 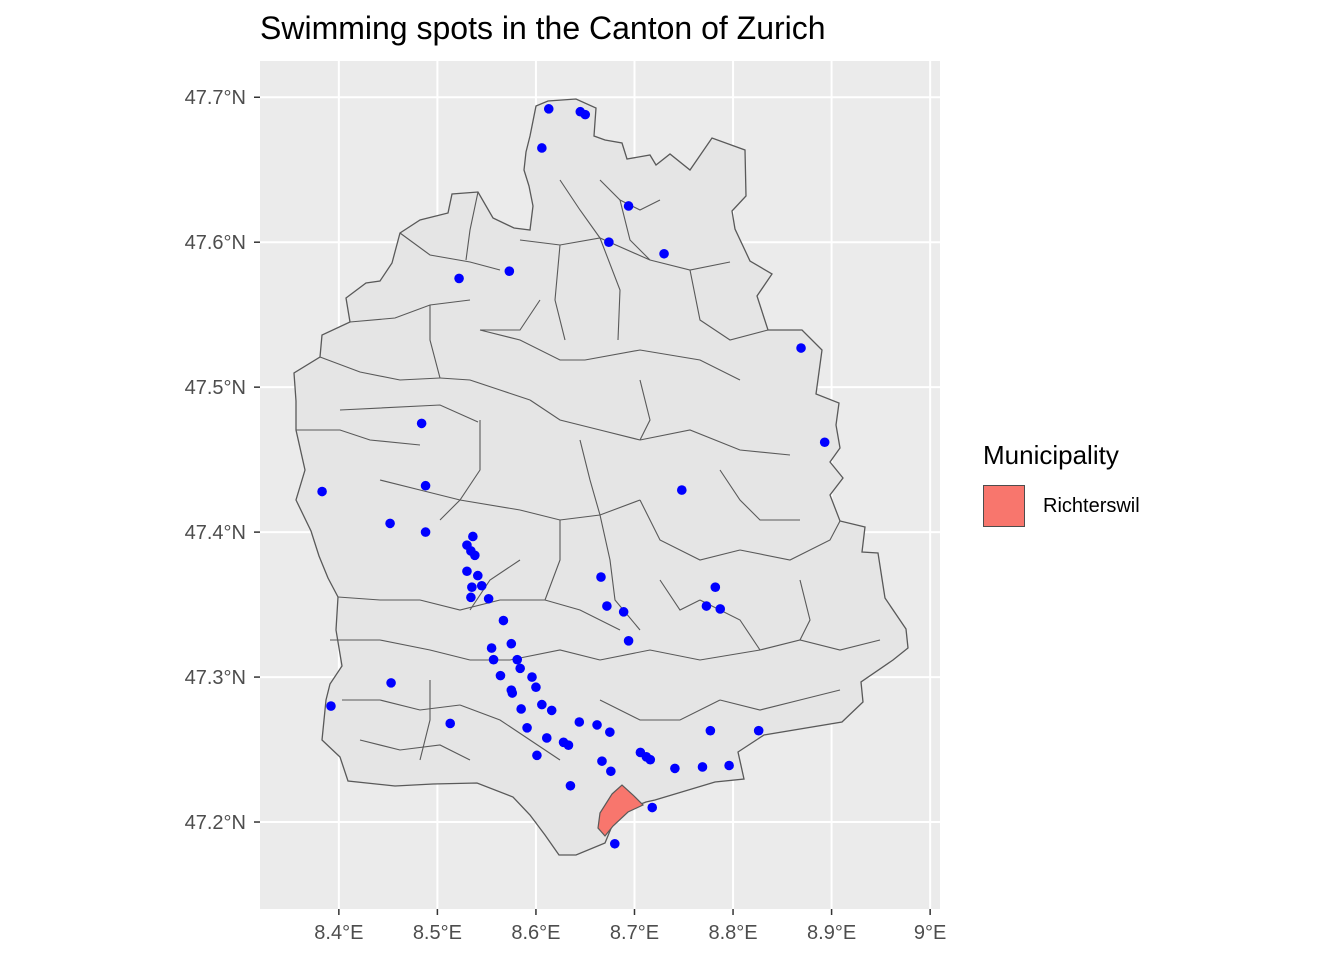 I want to click on y-tick-label: 47.4°N, so click(x=215, y=533).